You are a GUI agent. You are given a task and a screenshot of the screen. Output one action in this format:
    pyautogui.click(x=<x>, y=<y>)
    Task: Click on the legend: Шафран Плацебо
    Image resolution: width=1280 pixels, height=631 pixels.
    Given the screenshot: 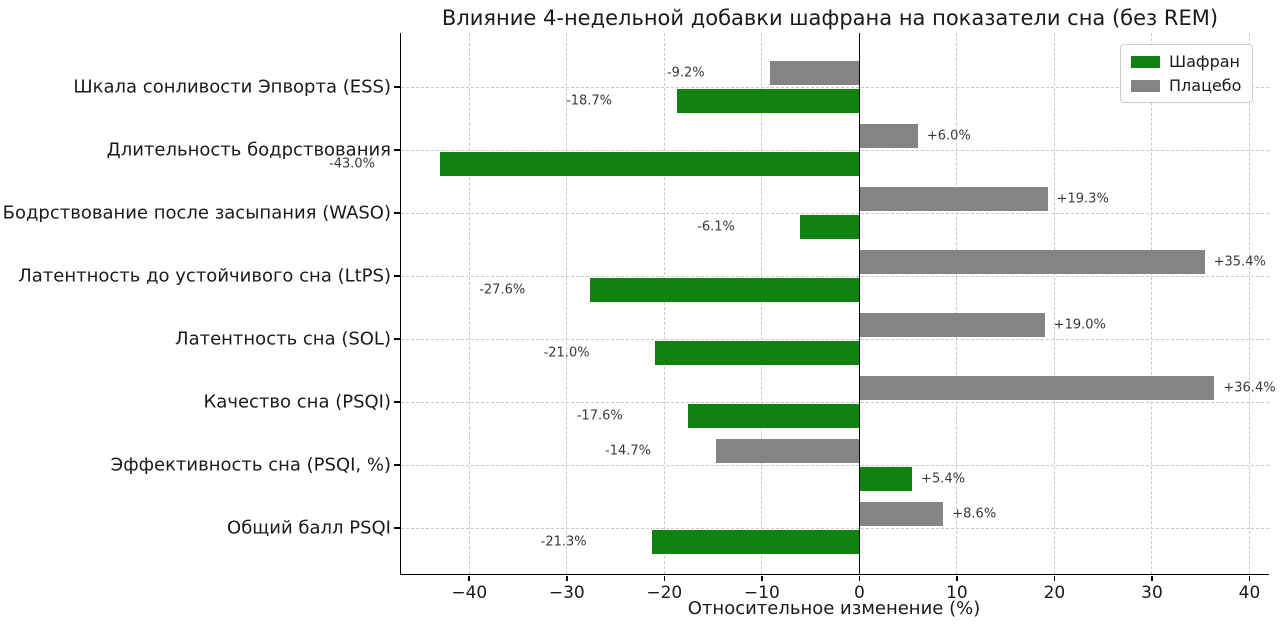 What is the action you would take?
    pyautogui.click(x=1187, y=73)
    